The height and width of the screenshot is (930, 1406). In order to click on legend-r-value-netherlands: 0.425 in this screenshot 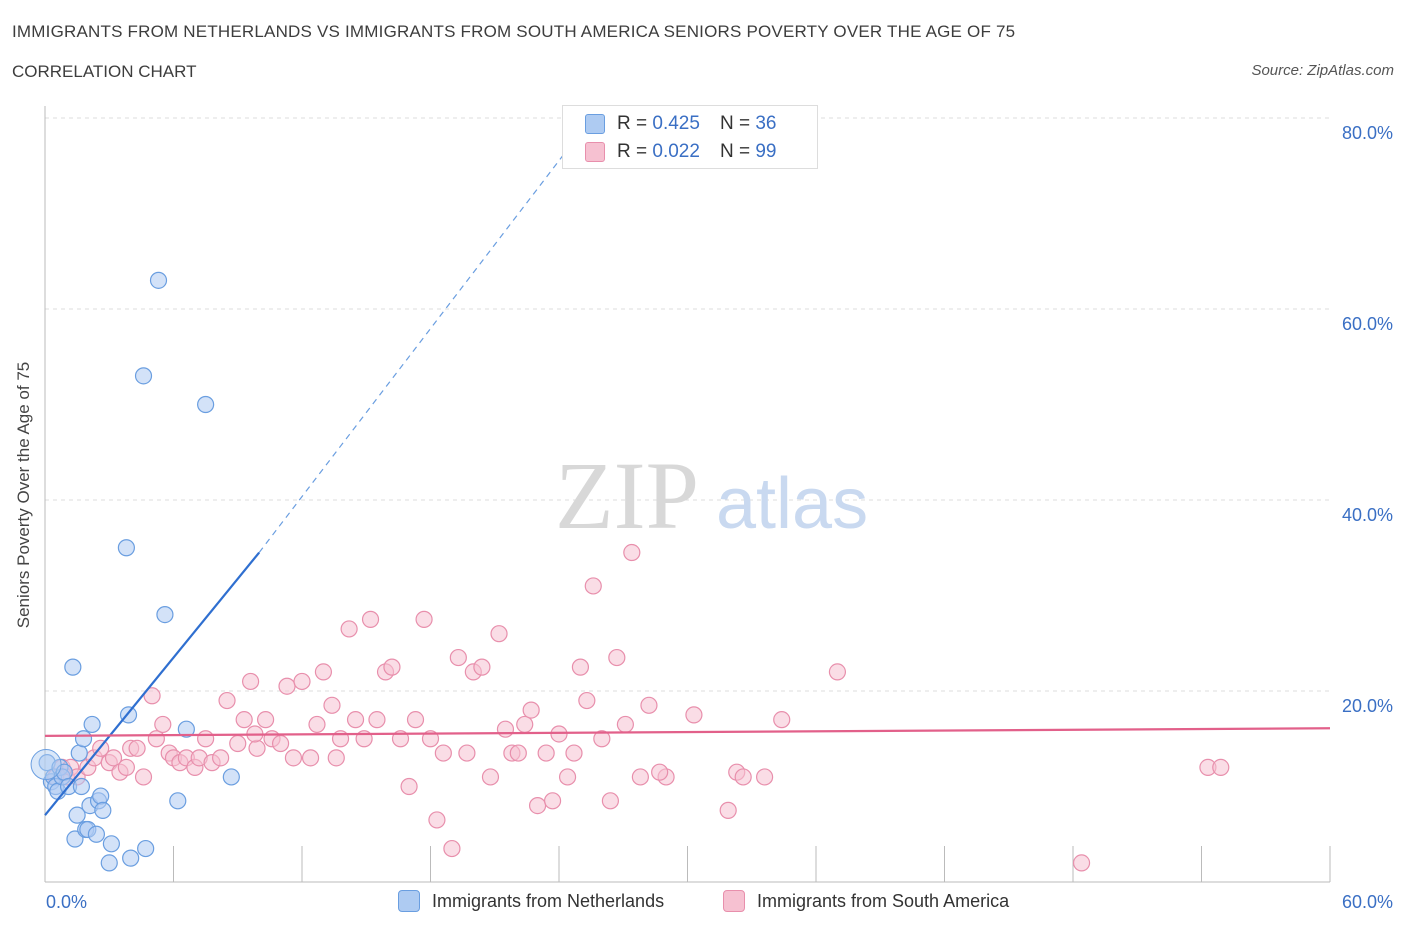, I will do `click(676, 123)`.